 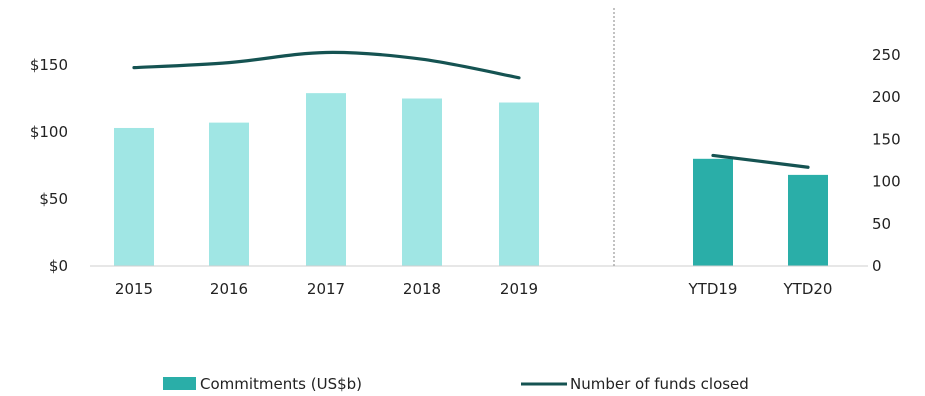 What do you see at coordinates (422, 289) in the screenshot?
I see `x-tick-label-2018: 2018` at bounding box center [422, 289].